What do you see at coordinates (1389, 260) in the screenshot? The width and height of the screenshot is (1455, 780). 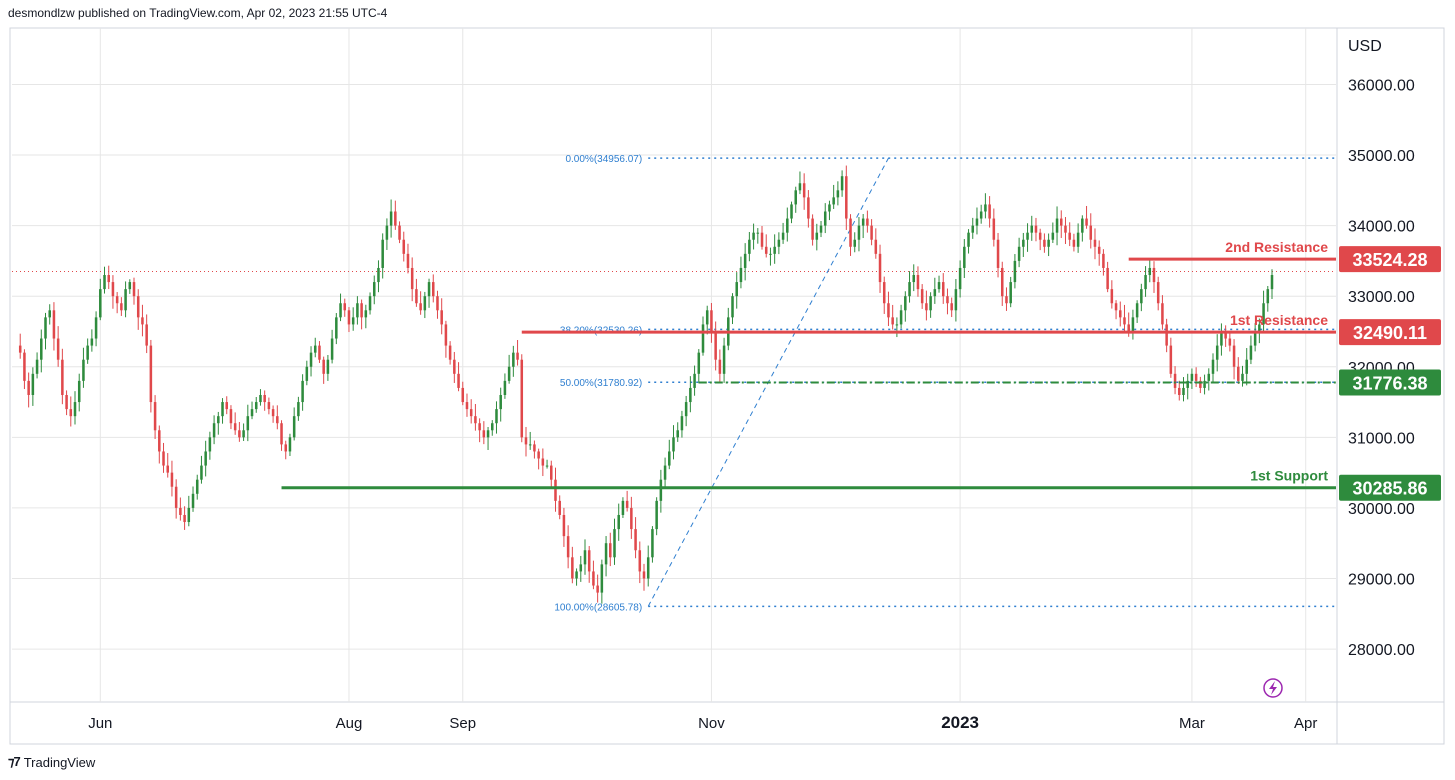 I see `price-tag-label: 33524.28` at bounding box center [1389, 260].